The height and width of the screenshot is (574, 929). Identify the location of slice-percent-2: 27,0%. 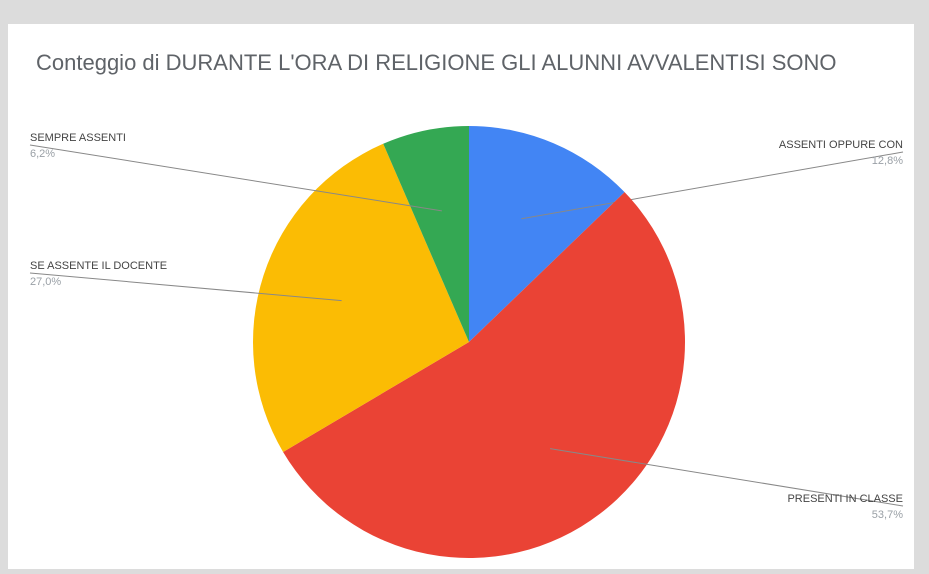
(45, 282).